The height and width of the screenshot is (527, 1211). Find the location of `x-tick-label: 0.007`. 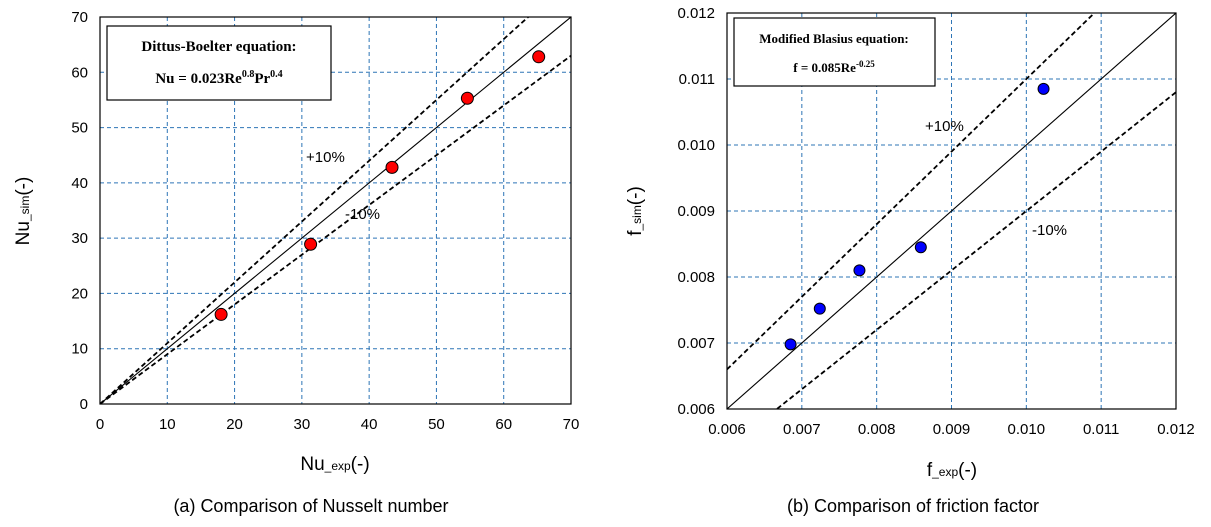

x-tick-label: 0.007 is located at coordinates (802, 429).